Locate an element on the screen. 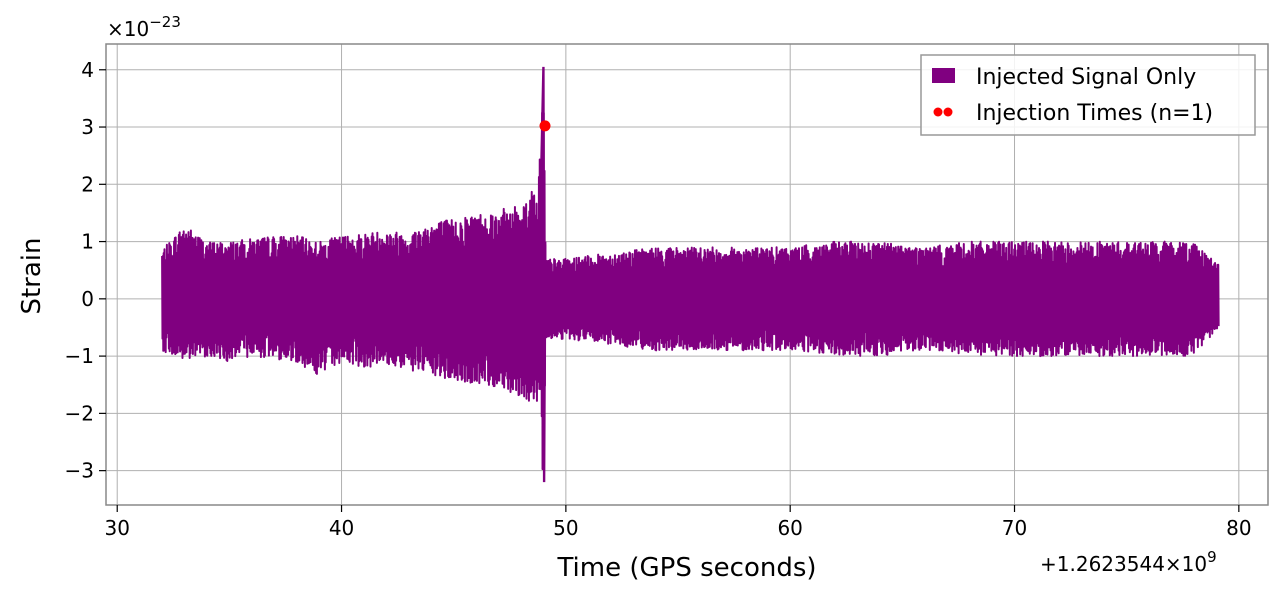  legend-swatch-injected-signal is located at coordinates (943, 75).